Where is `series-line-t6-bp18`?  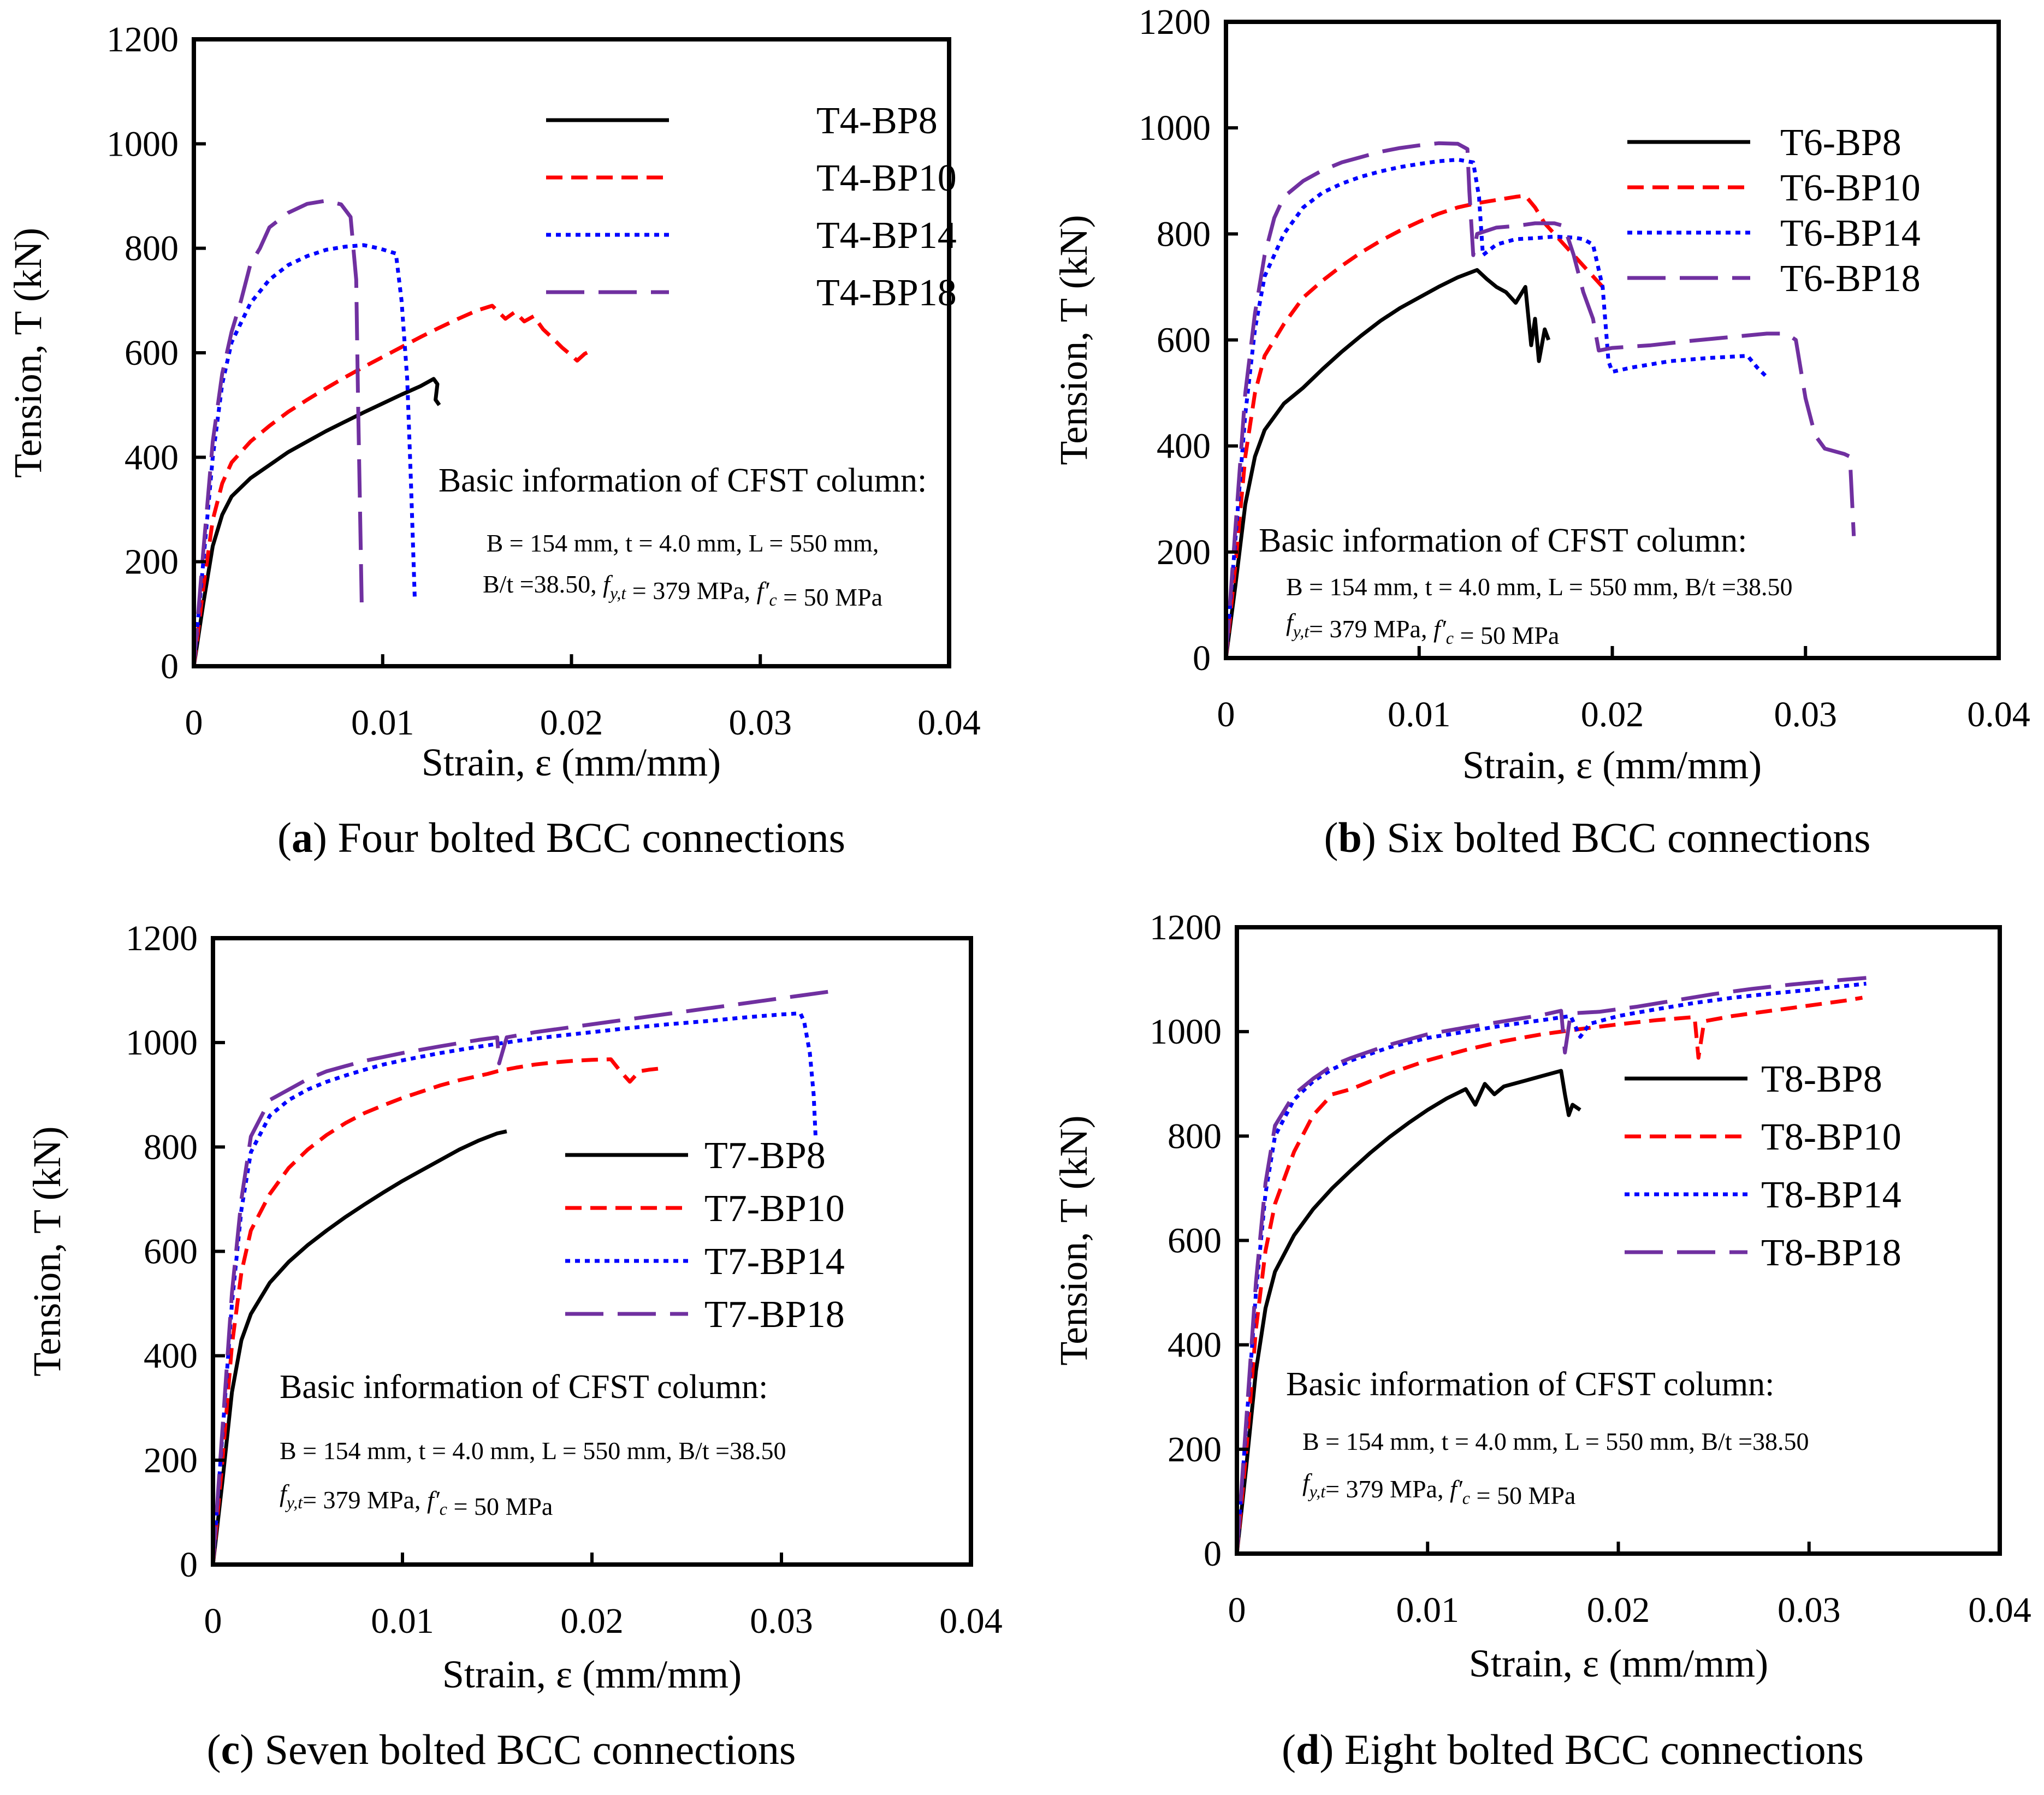
series-line-t6-bp18 is located at coordinates (1540, 400).